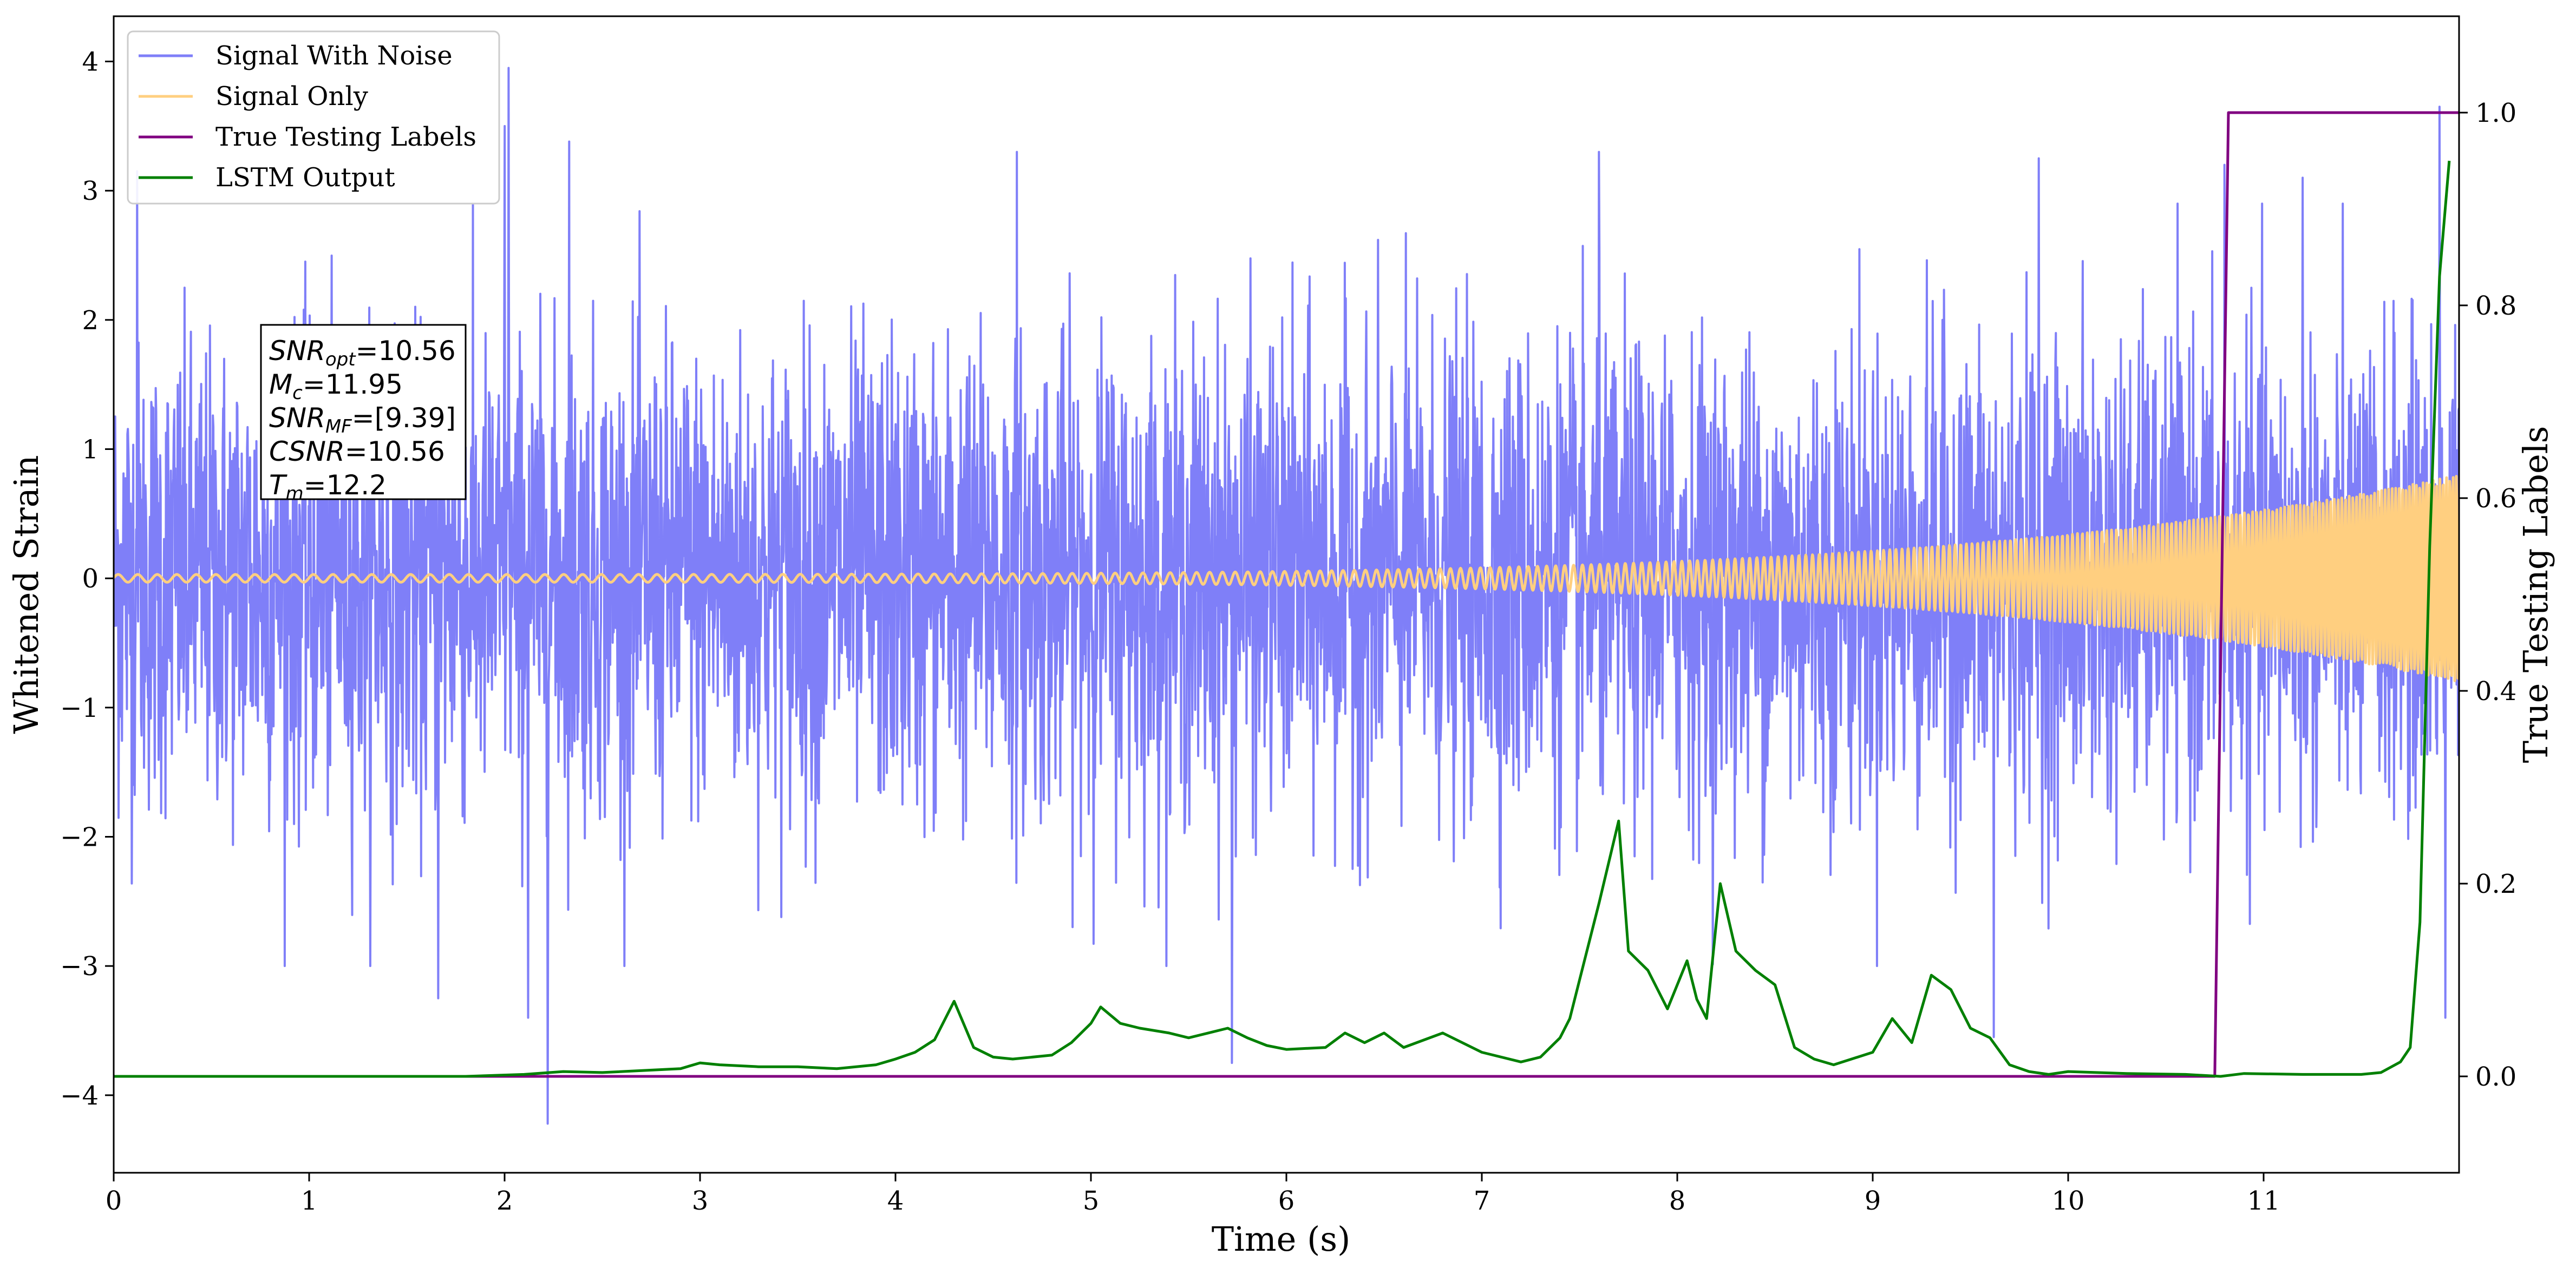 Image resolution: width=2576 pixels, height=1274 pixels. Describe the element at coordinates (328, 487) in the screenshot. I see `annotation-line-tm: Tm=12.2` at that location.